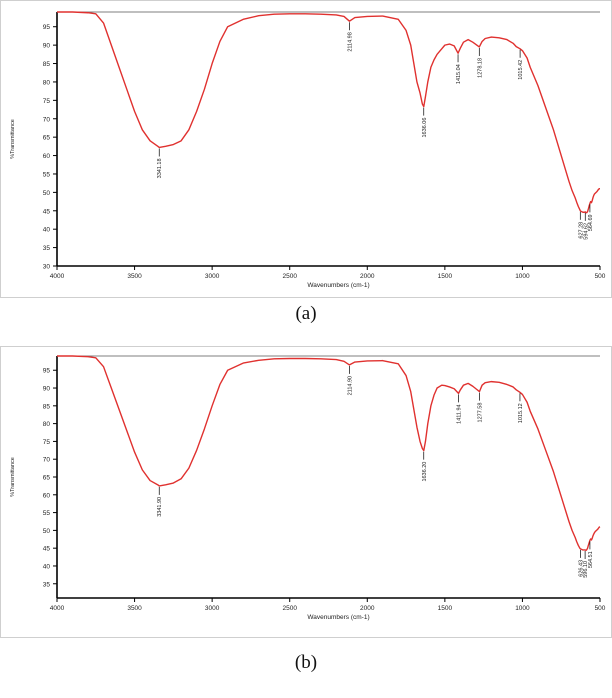 The width and height of the screenshot is (612, 698). What do you see at coordinates (350, 41) in the screenshot?
I see `peak-label-a: 2114.98` at bounding box center [350, 41].